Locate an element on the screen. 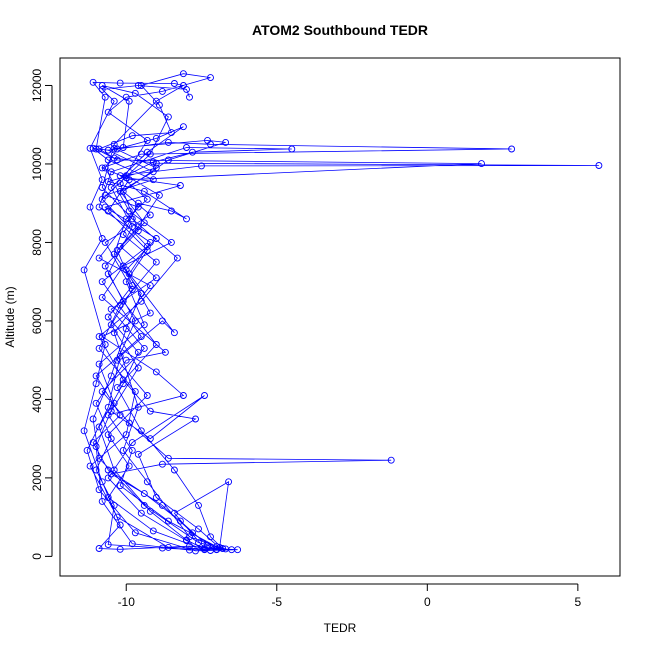  y-tick-label: 6000 is located at coordinates (37, 320).